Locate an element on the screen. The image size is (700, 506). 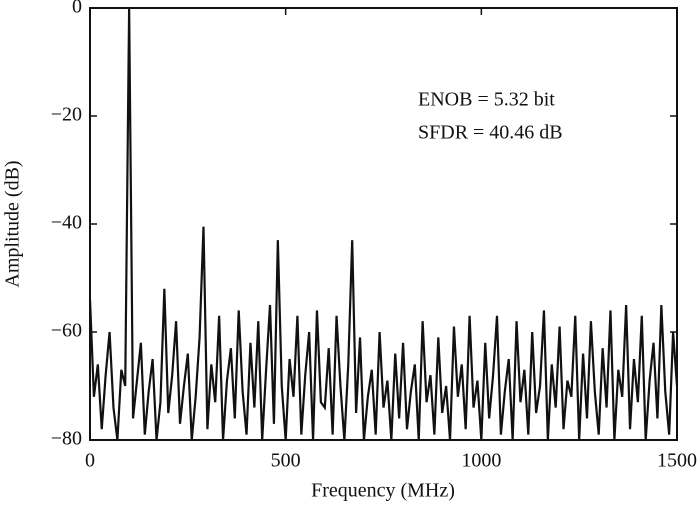
x-axis-label: Frequency (MHz) is located at coordinates (383, 491).